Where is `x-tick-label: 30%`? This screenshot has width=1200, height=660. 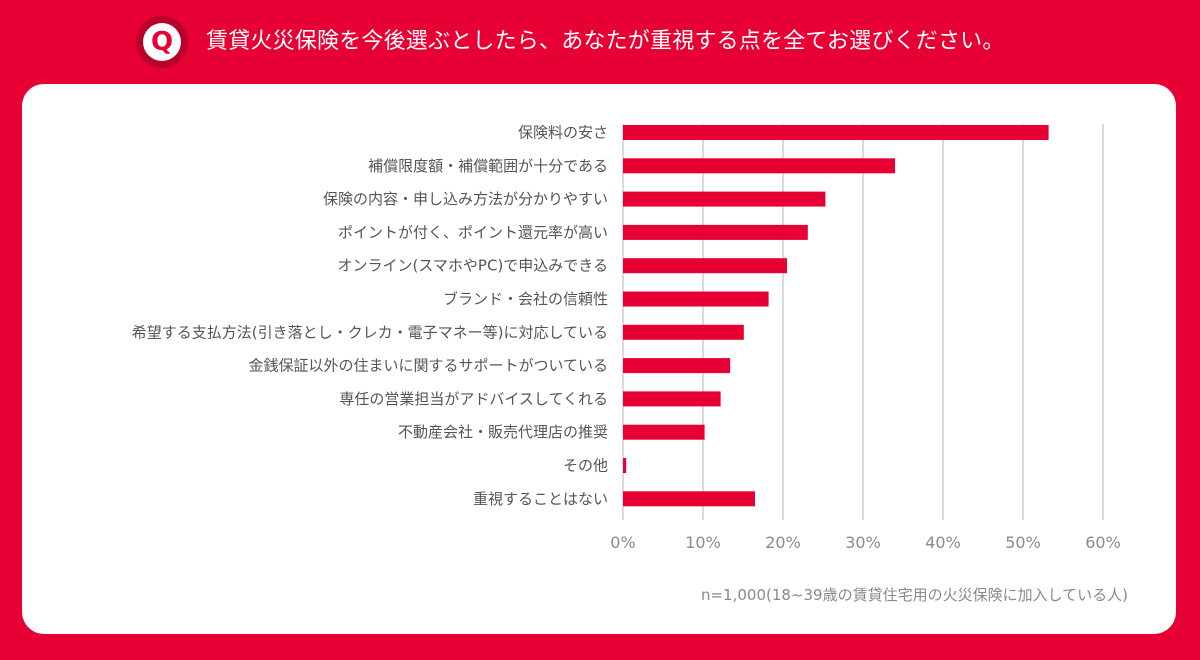 x-tick-label: 30% is located at coordinates (863, 542).